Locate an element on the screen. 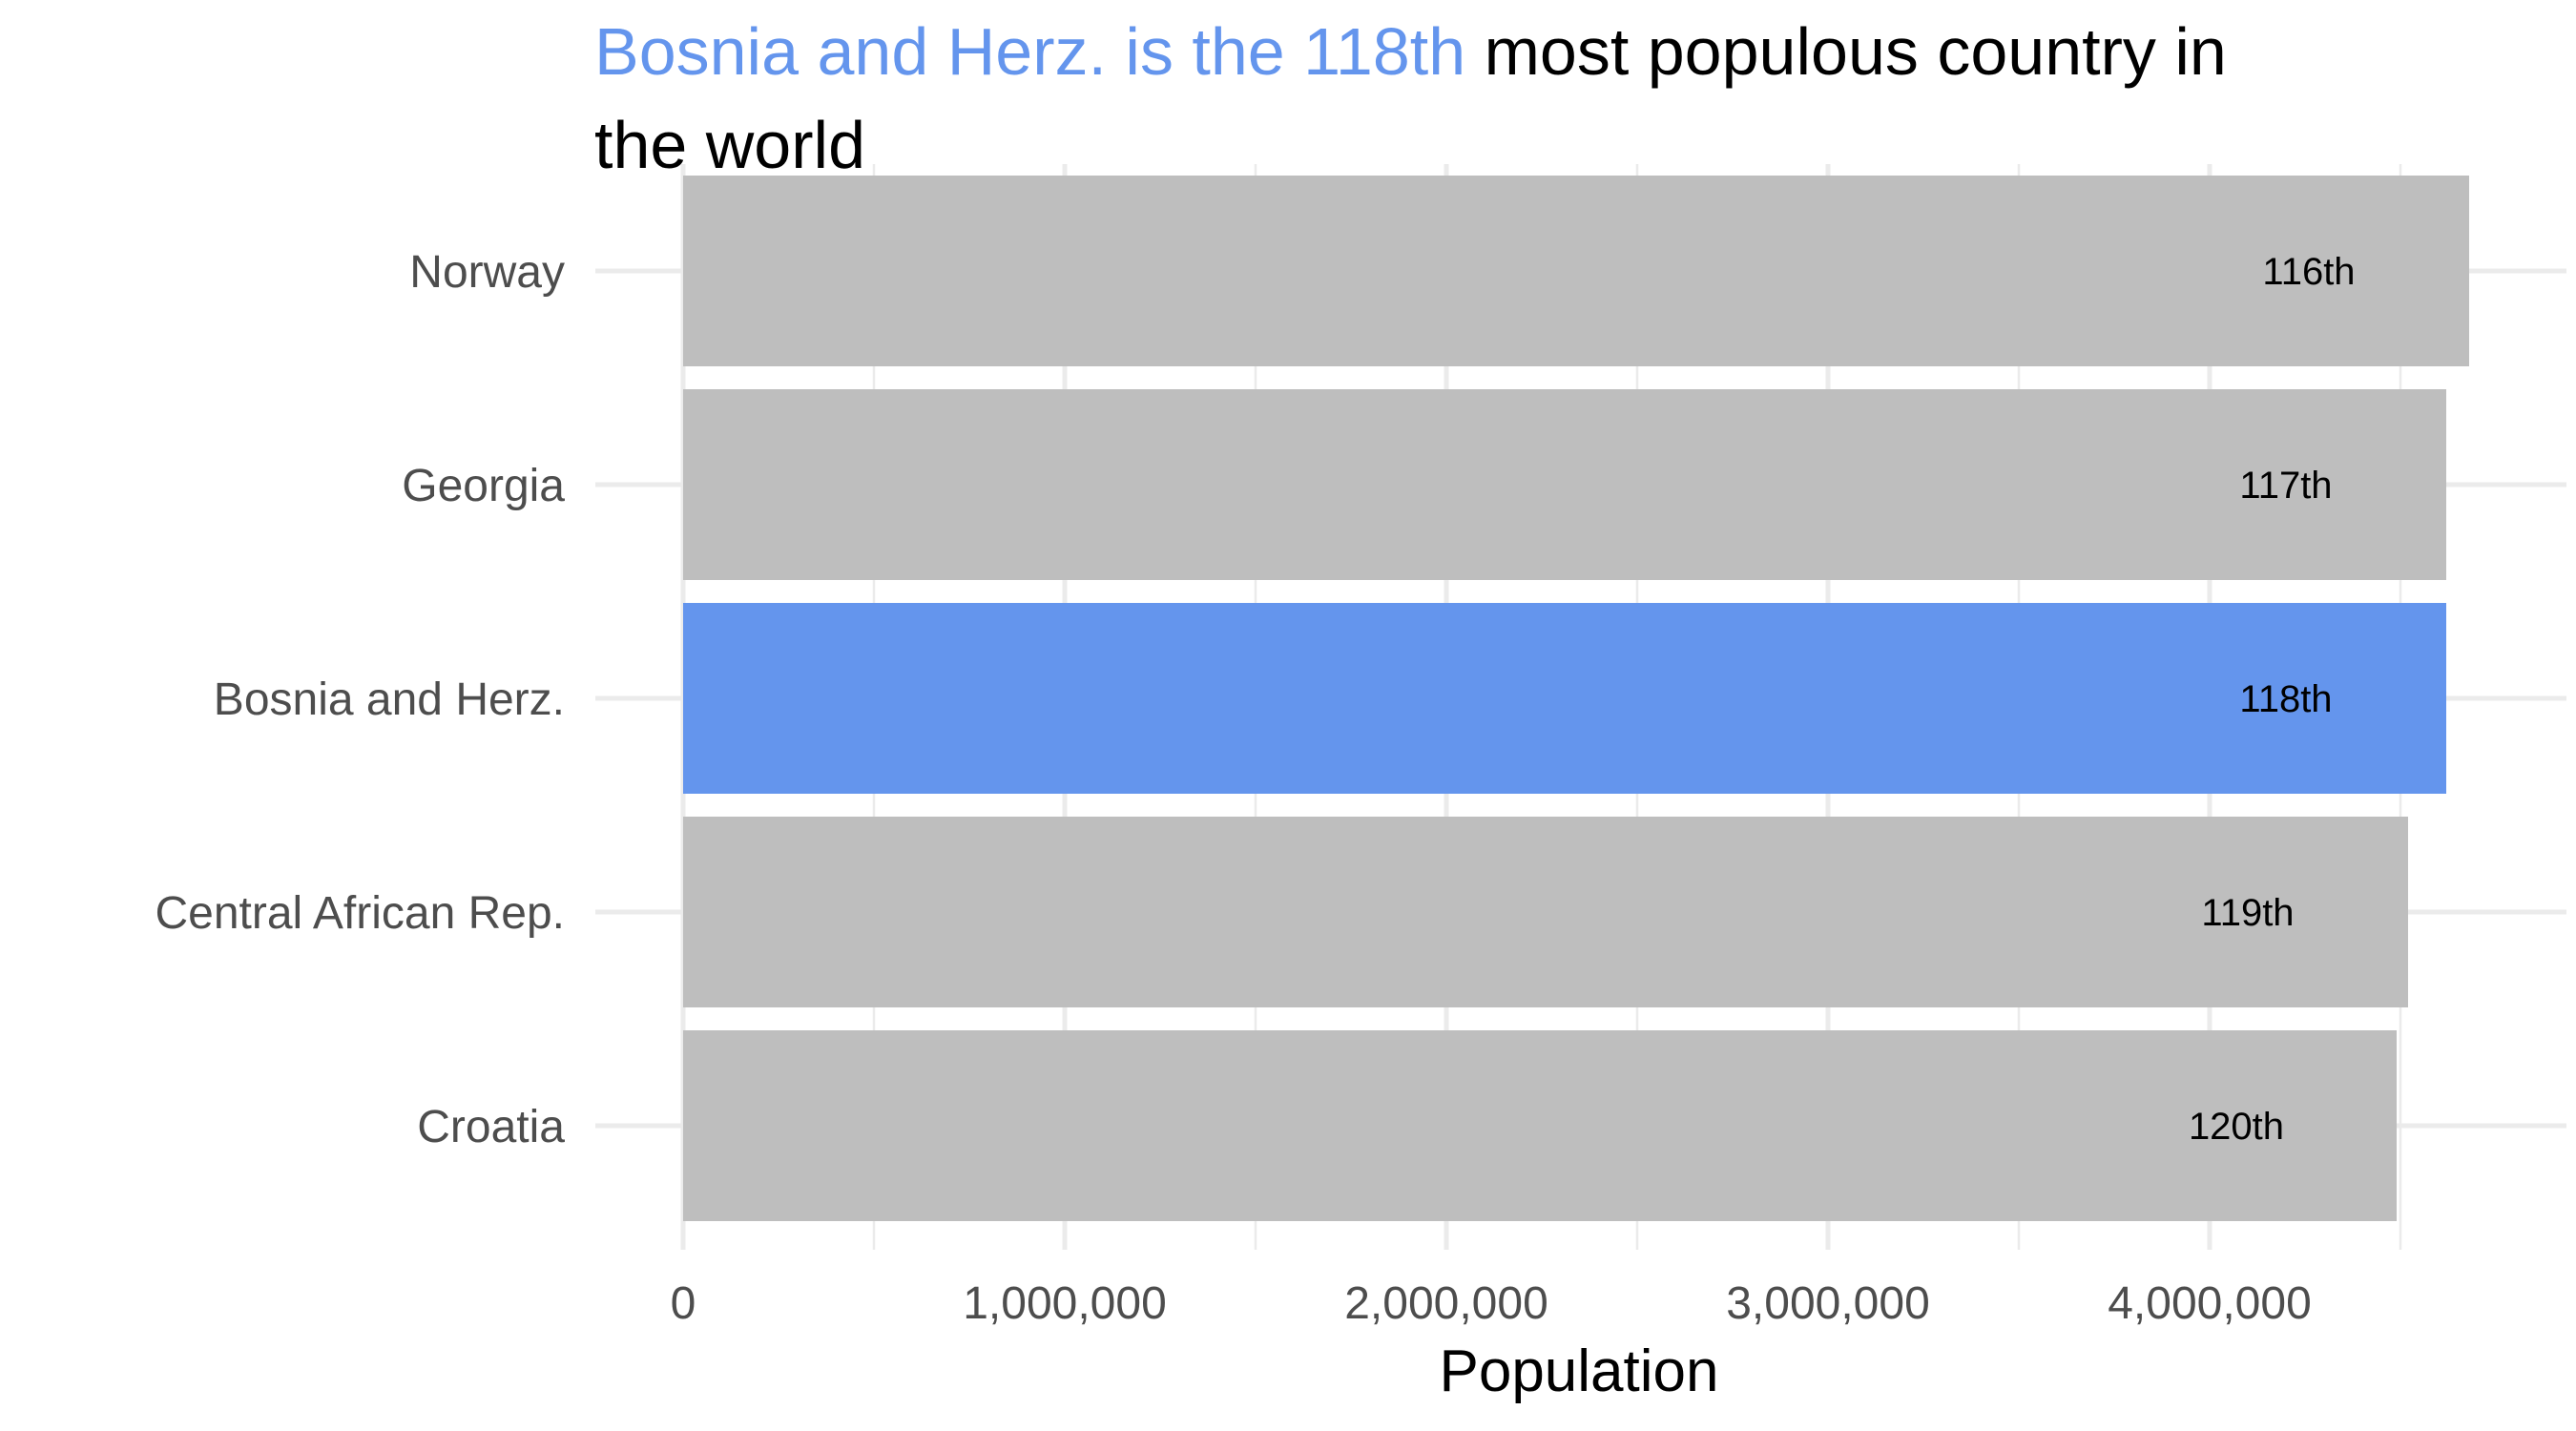 The image size is (2576, 1431). x-tick-label: 4,000,000 is located at coordinates (2210, 1303).